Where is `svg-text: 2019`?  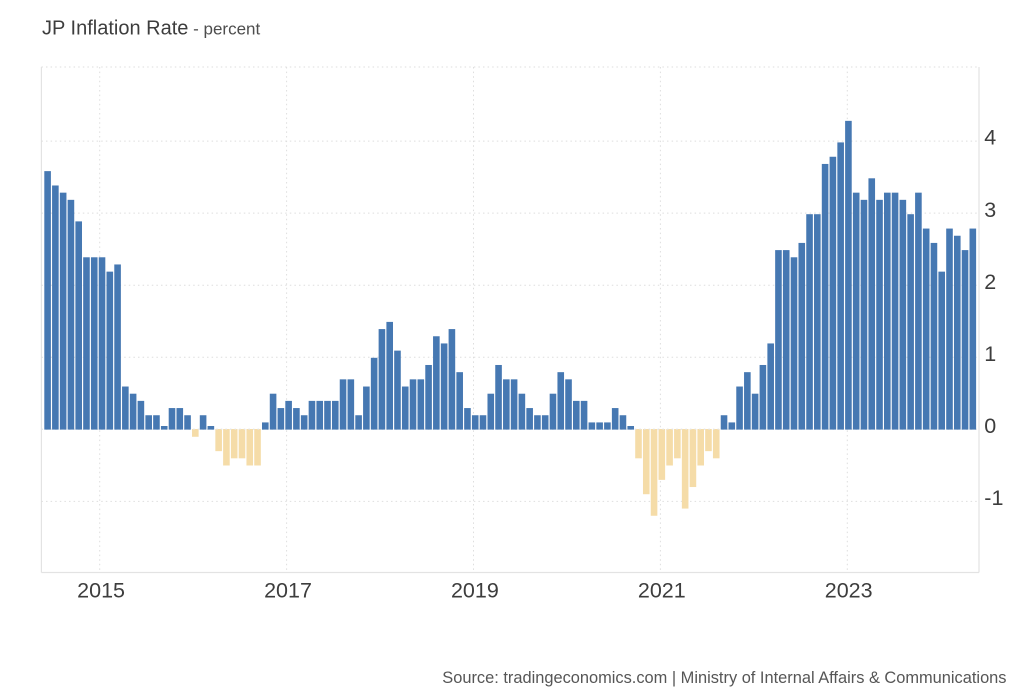 svg-text: 2019 is located at coordinates (475, 591).